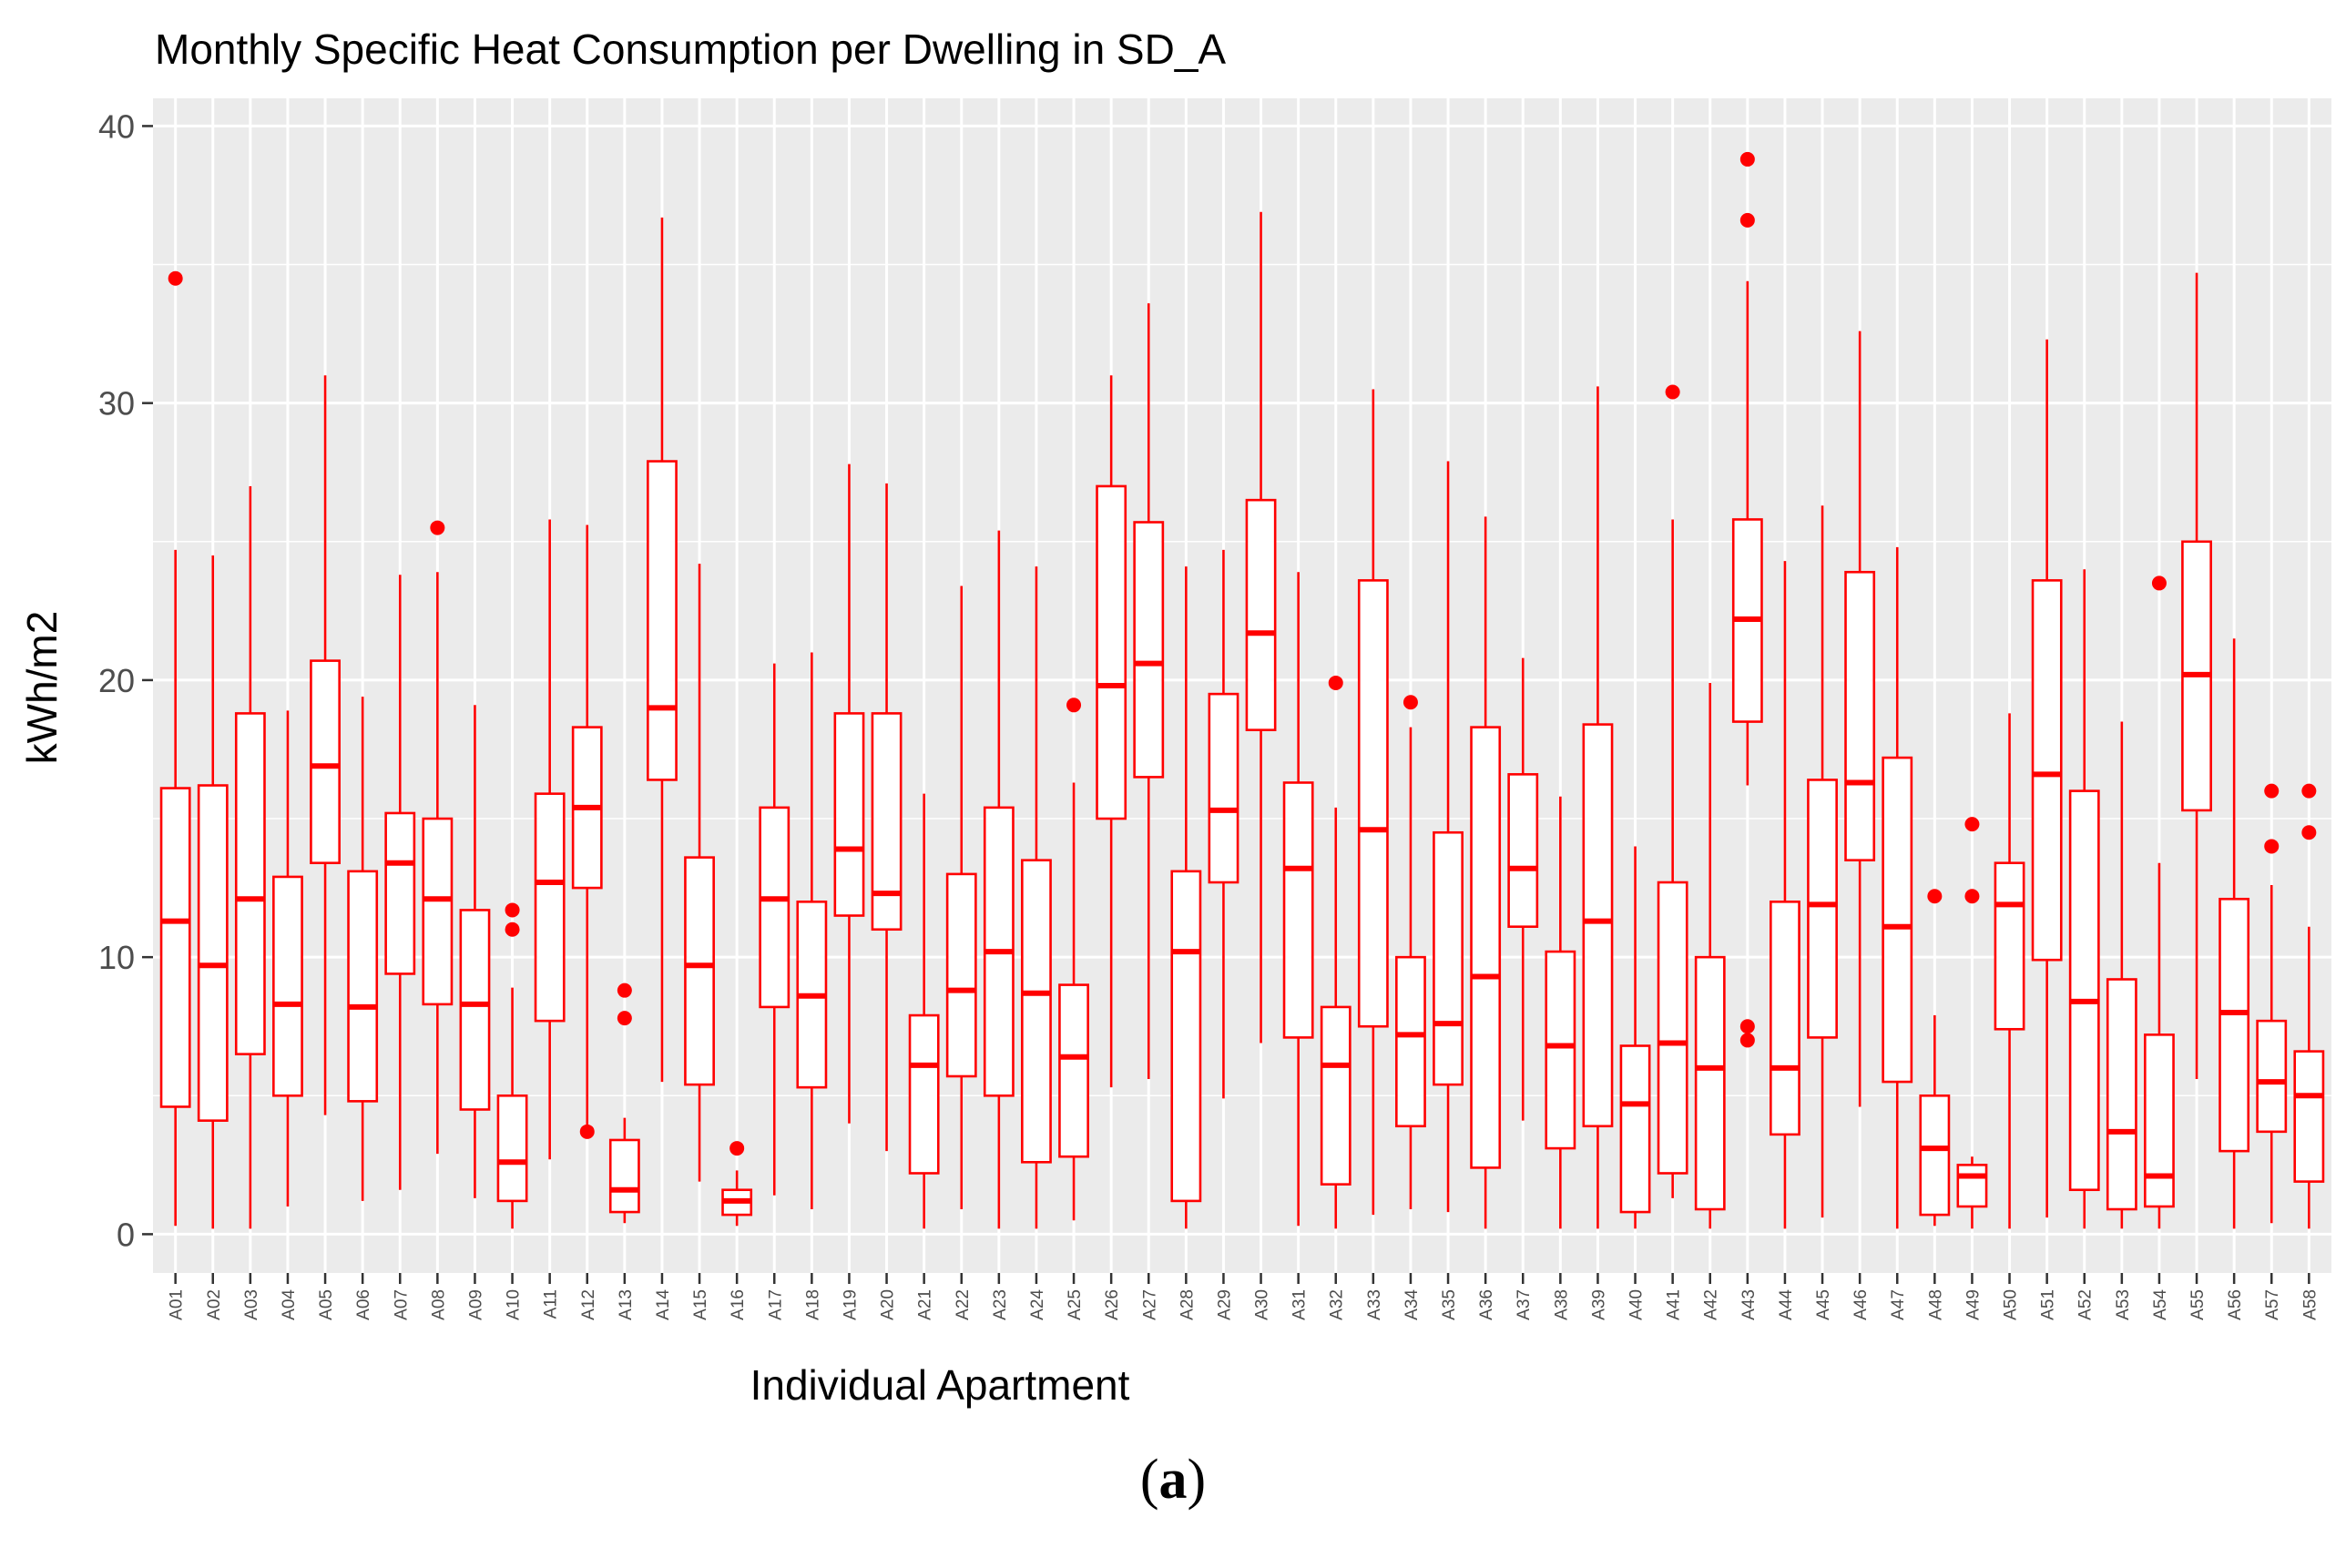 Image resolution: width=2346 pixels, height=1568 pixels. What do you see at coordinates (1786, 1304) in the screenshot?
I see `x-tick-label: A44` at bounding box center [1786, 1304].